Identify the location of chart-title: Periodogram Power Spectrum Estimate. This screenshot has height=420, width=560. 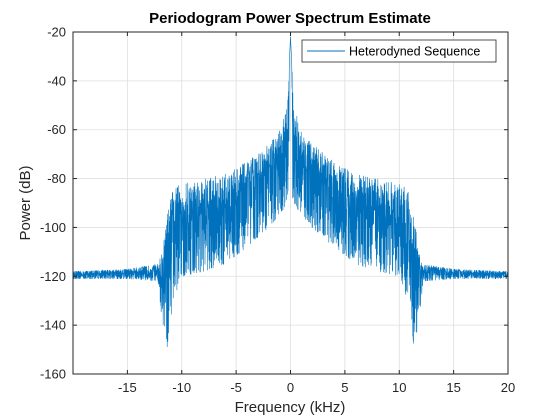
(290, 18).